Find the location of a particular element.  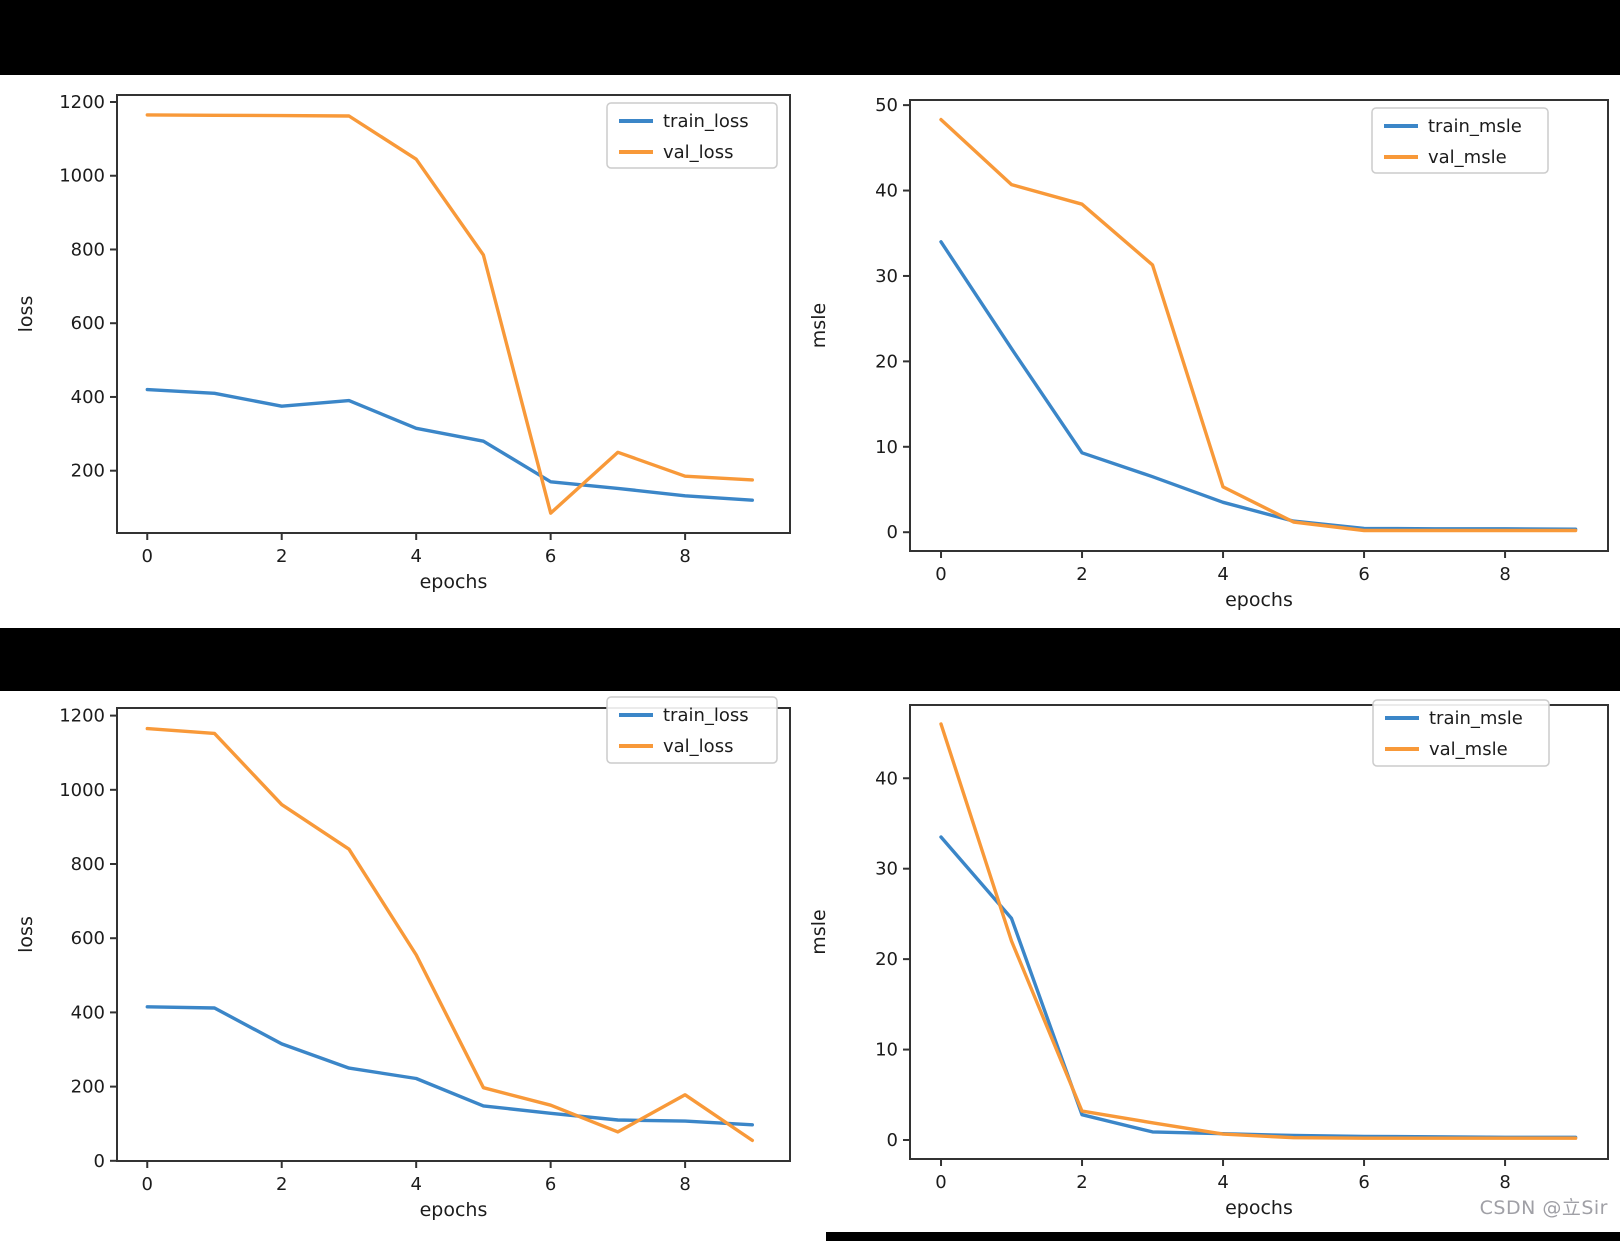

bottom-black-strip is located at coordinates (1223, 1236).